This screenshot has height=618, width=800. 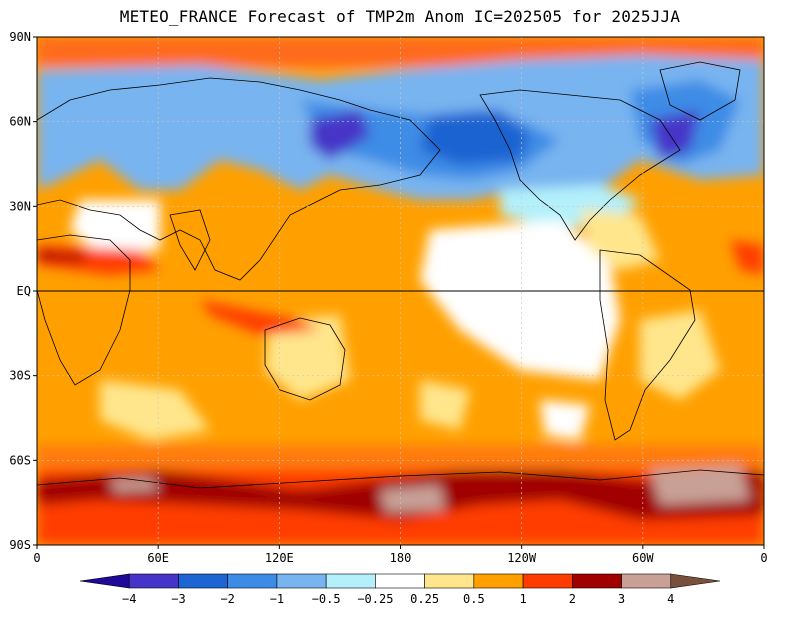 I want to click on latitude-label: 60N, so click(x=20, y=122).